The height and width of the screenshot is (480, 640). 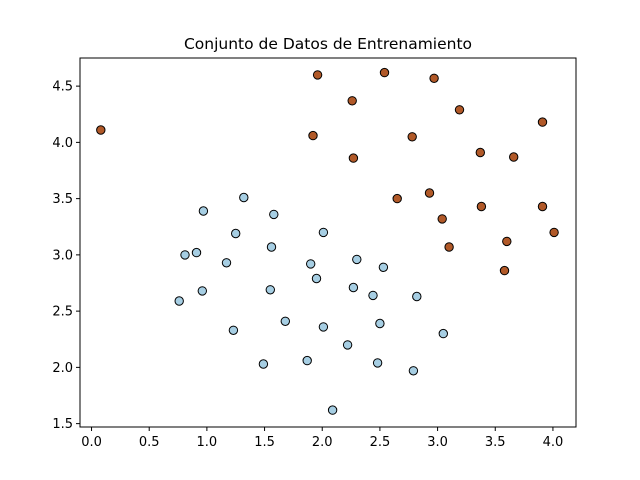 I want to click on y-tick-label: 2.0, so click(x=62, y=368).